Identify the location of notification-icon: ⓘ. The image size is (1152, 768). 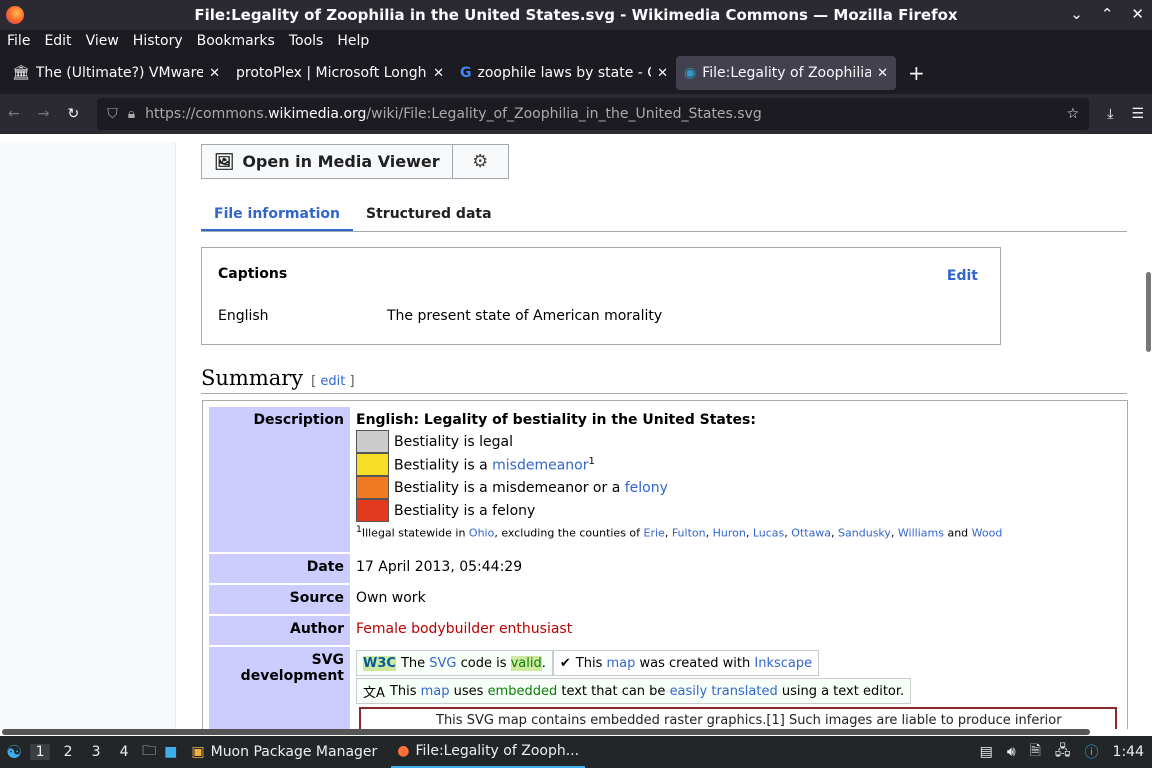
(1091, 753).